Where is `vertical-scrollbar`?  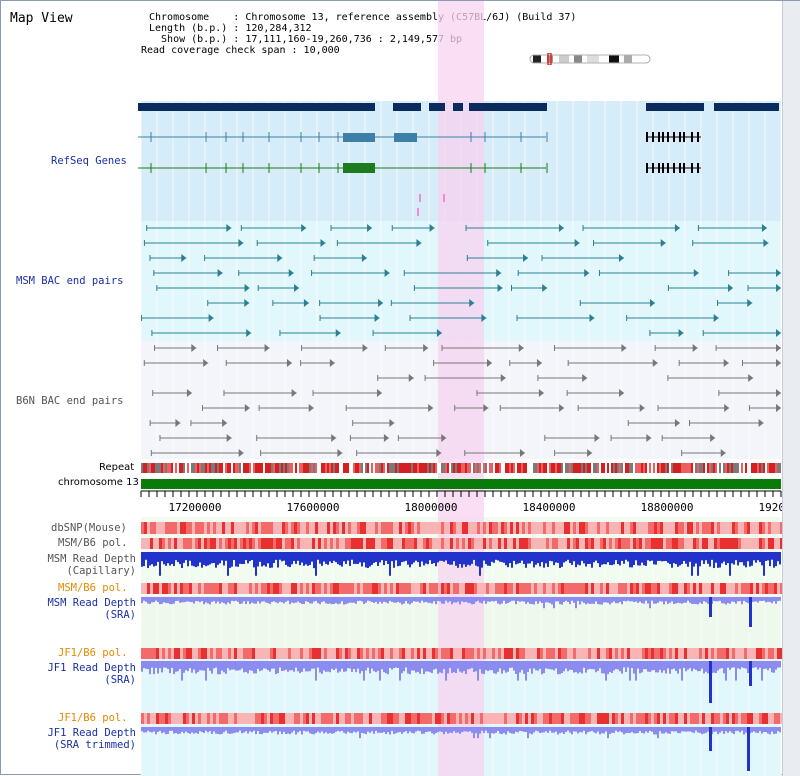 vertical-scrollbar is located at coordinates (791, 388).